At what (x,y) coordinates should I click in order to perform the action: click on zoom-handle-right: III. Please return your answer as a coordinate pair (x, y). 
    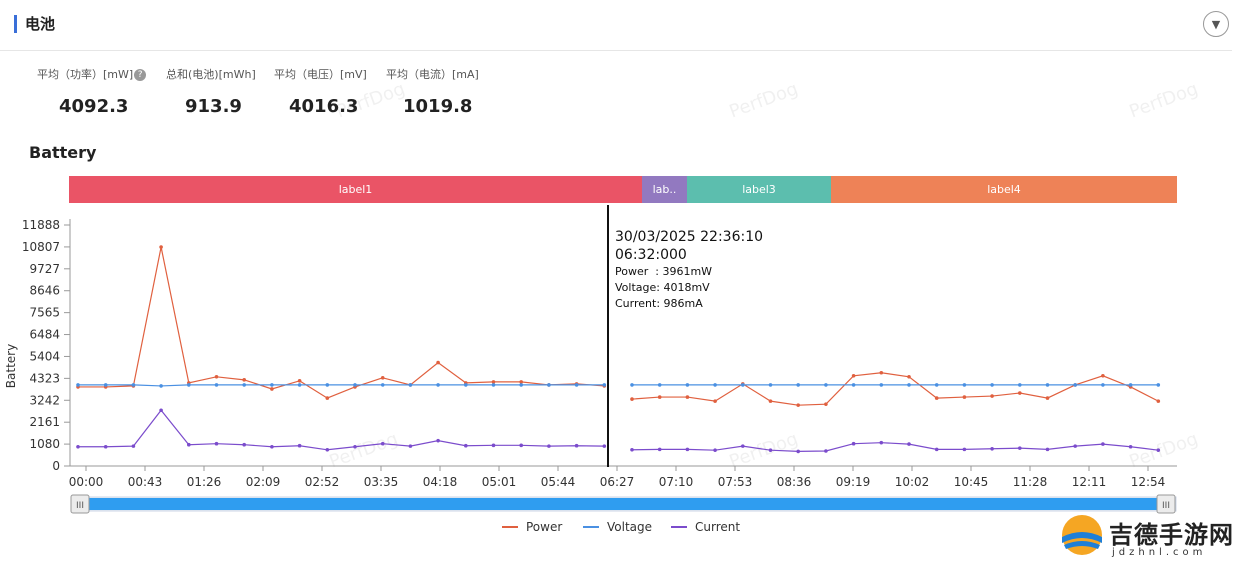
    Looking at the image, I should click on (1166, 504).